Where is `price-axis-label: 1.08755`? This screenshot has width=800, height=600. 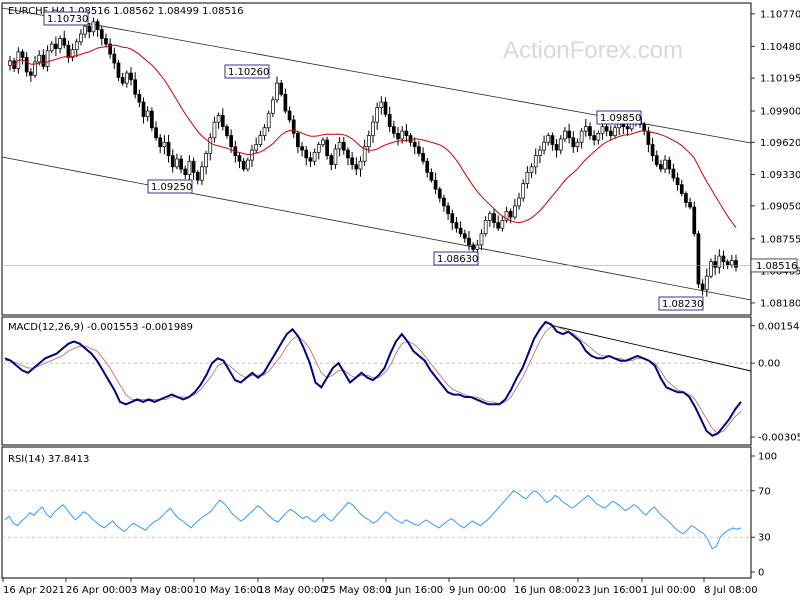 price-axis-label: 1.08755 is located at coordinates (780, 239).